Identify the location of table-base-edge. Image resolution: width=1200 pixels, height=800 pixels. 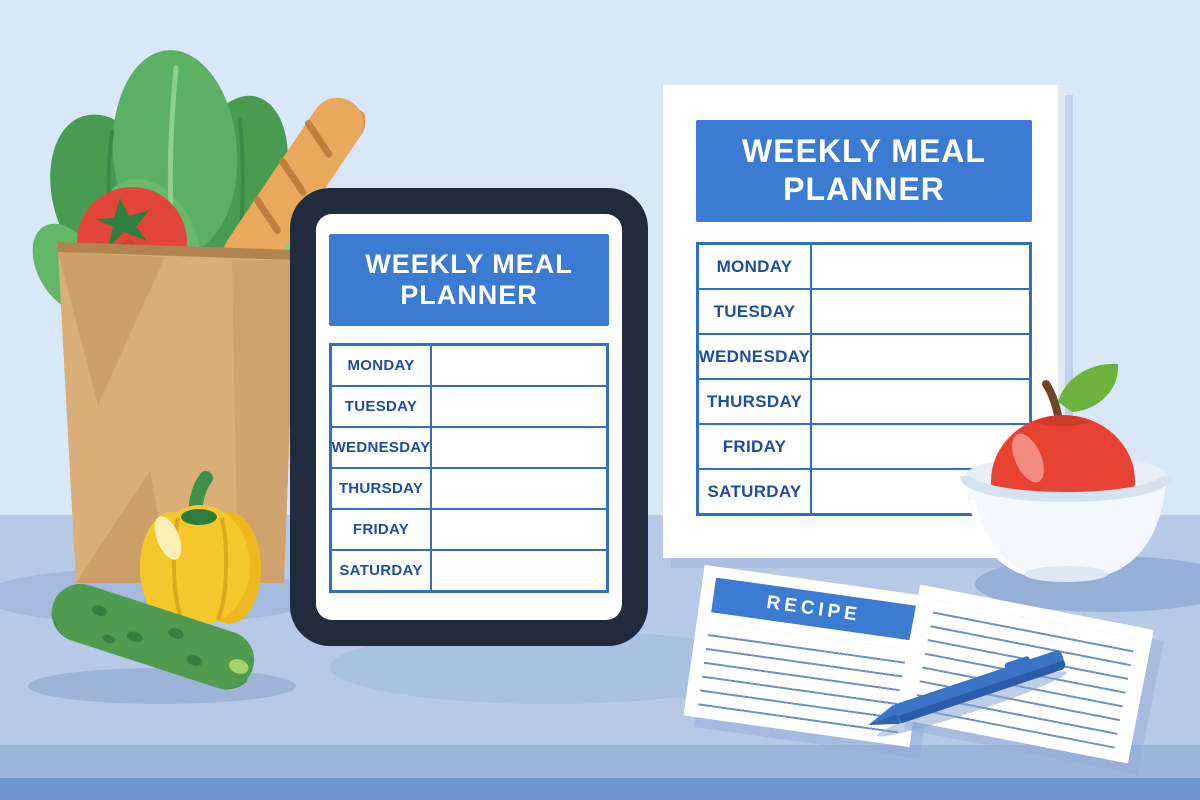
(600, 789).